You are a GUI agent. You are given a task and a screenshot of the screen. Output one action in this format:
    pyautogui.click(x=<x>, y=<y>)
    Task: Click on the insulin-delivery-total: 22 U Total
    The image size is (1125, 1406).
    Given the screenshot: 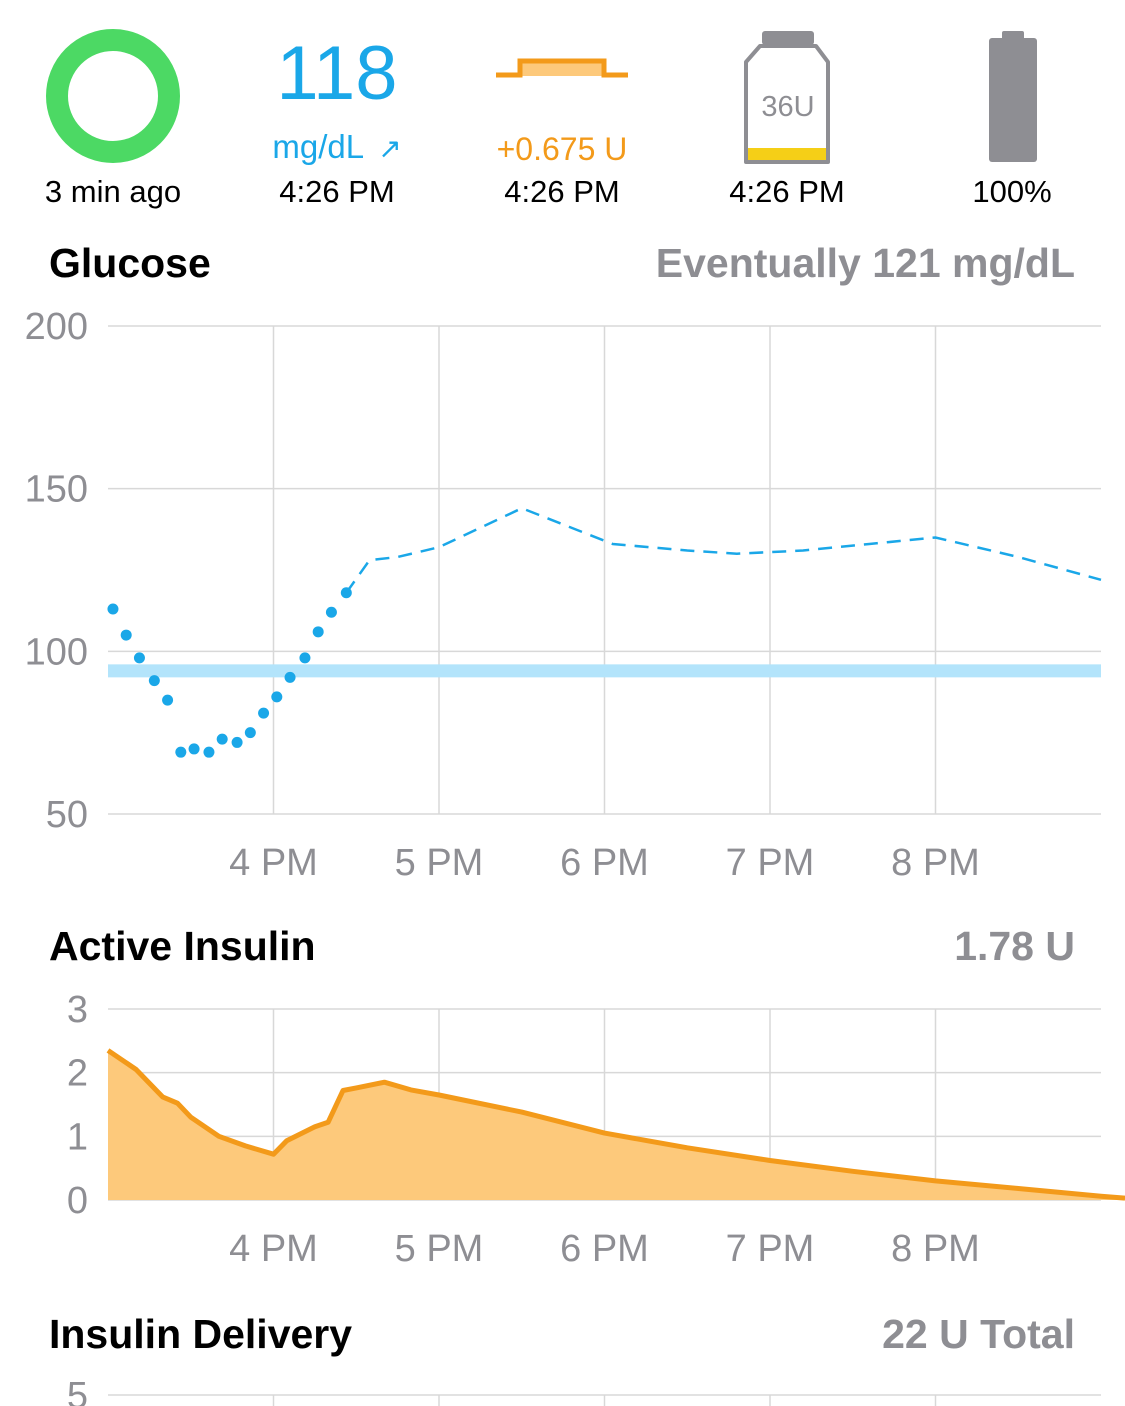 What is the action you would take?
    pyautogui.click(x=978, y=1334)
    